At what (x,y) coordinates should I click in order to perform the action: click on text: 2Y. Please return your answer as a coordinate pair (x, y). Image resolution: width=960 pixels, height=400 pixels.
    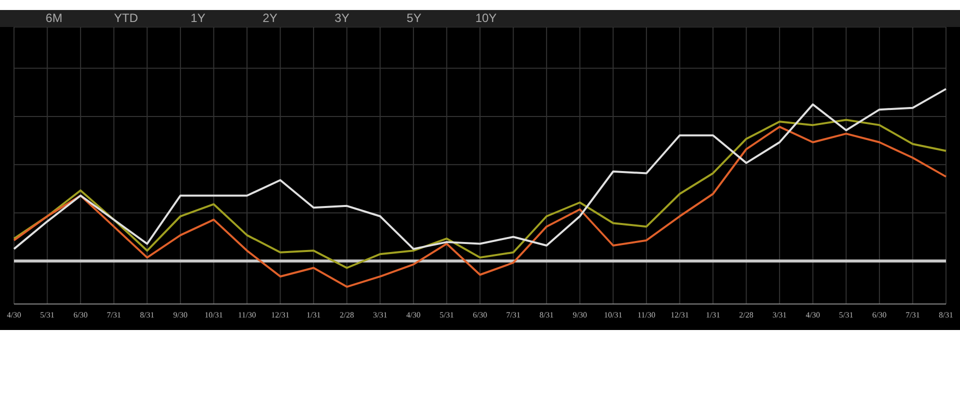
    Looking at the image, I should click on (270, 18).